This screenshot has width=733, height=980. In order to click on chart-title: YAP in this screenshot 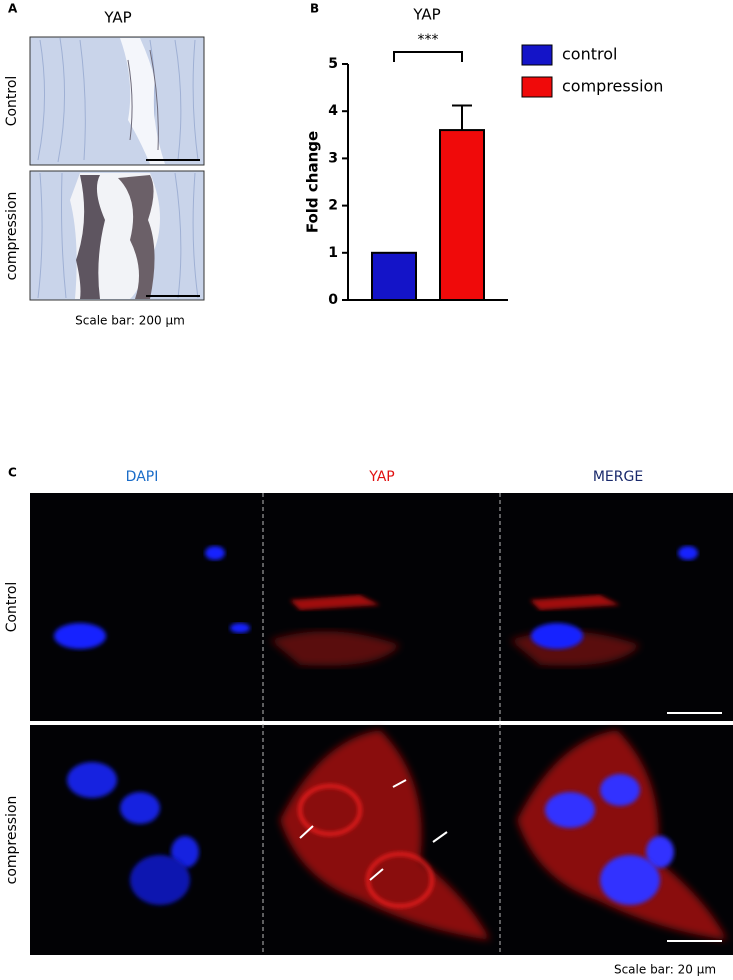, I will do `click(426, 15)`.